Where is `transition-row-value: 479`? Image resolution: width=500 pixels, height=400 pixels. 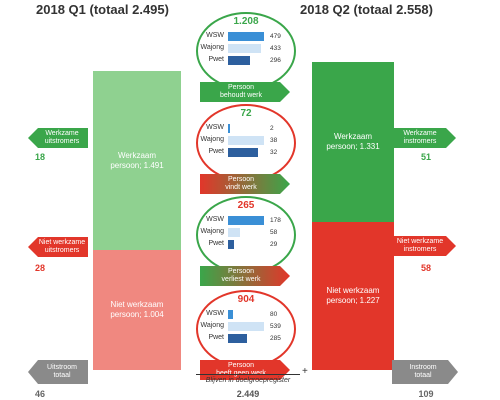 transition-row-value: 479 is located at coordinates (275, 36).